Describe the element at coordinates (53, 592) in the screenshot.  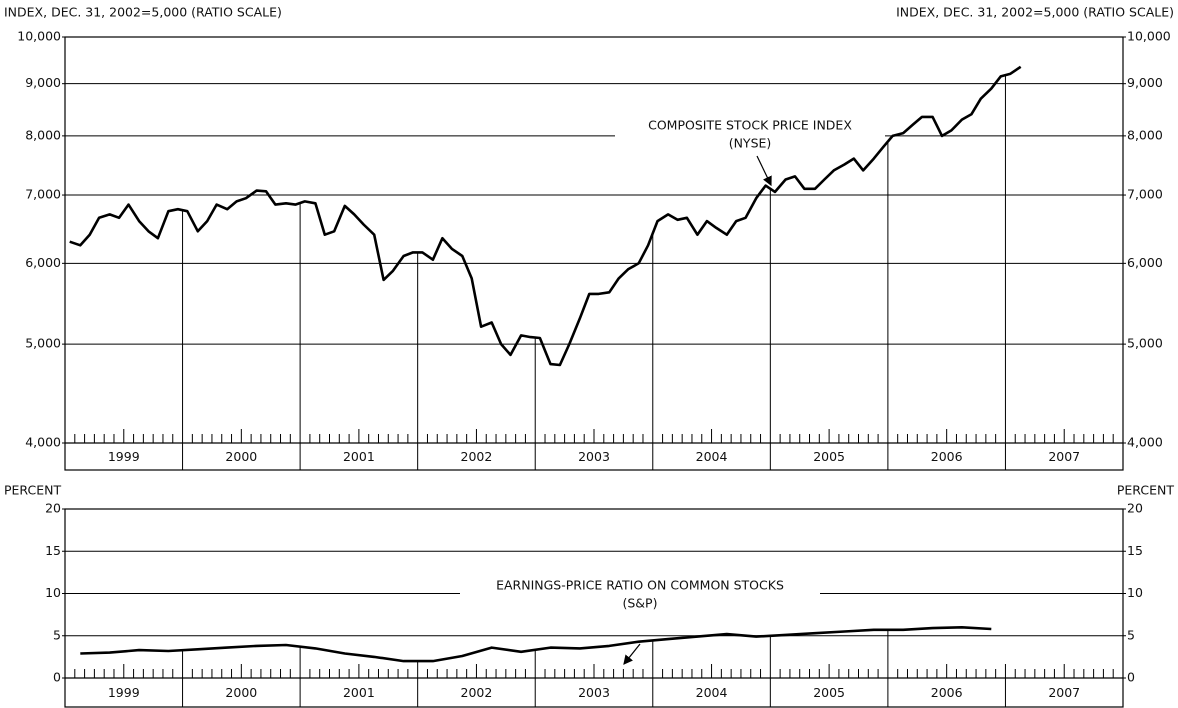
I see `y-tick-label: 10` at that location.